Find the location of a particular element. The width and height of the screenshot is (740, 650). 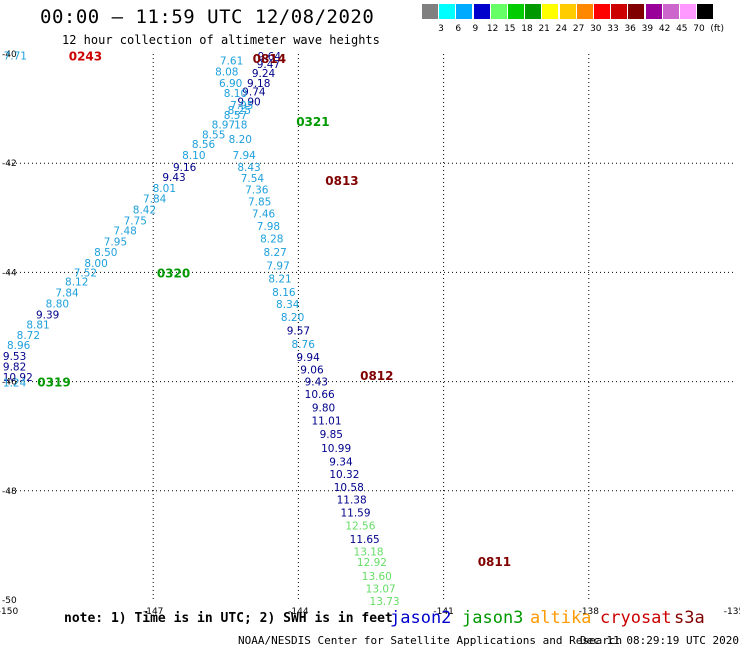

wave-height-point: 7.84 is located at coordinates (67, 294).